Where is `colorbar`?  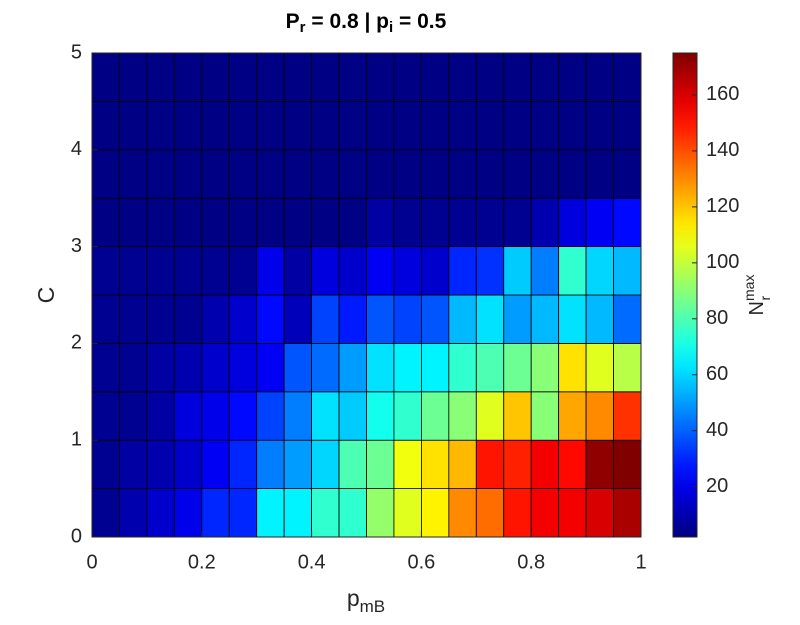
colorbar is located at coordinates (685, 295).